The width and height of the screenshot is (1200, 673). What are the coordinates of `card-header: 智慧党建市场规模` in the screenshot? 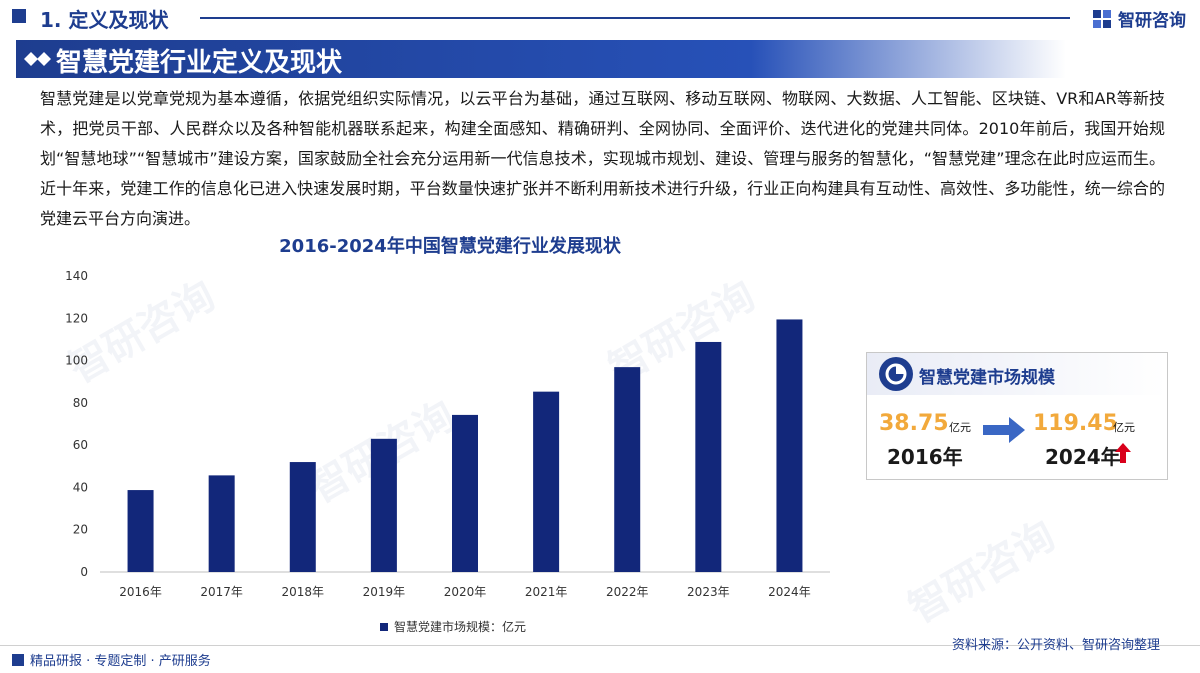 It's located at (1017, 374).